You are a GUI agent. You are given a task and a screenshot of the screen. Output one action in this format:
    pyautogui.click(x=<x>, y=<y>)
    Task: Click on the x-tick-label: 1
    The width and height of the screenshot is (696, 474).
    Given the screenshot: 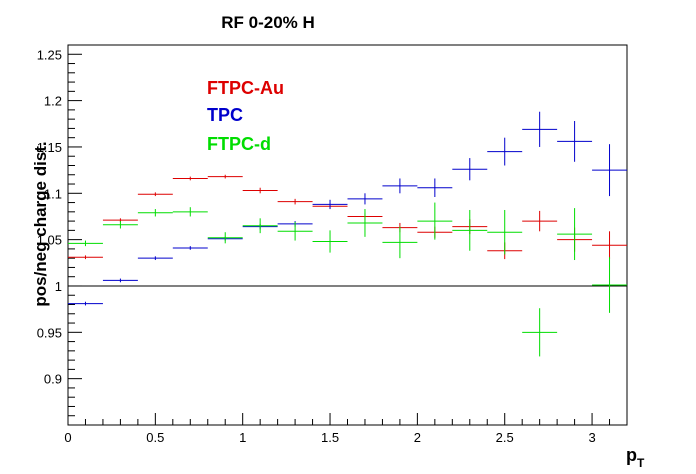 What is the action you would take?
    pyautogui.click(x=242, y=437)
    